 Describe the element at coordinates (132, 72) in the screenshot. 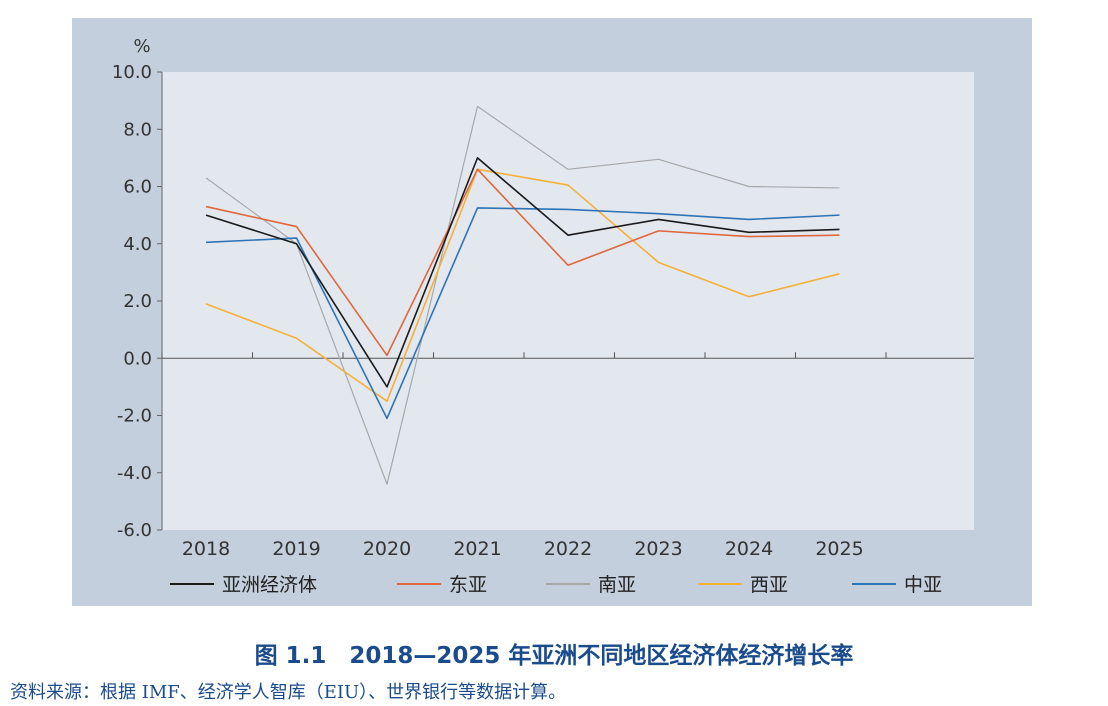

I see `y-tick-label: 10.0` at that location.